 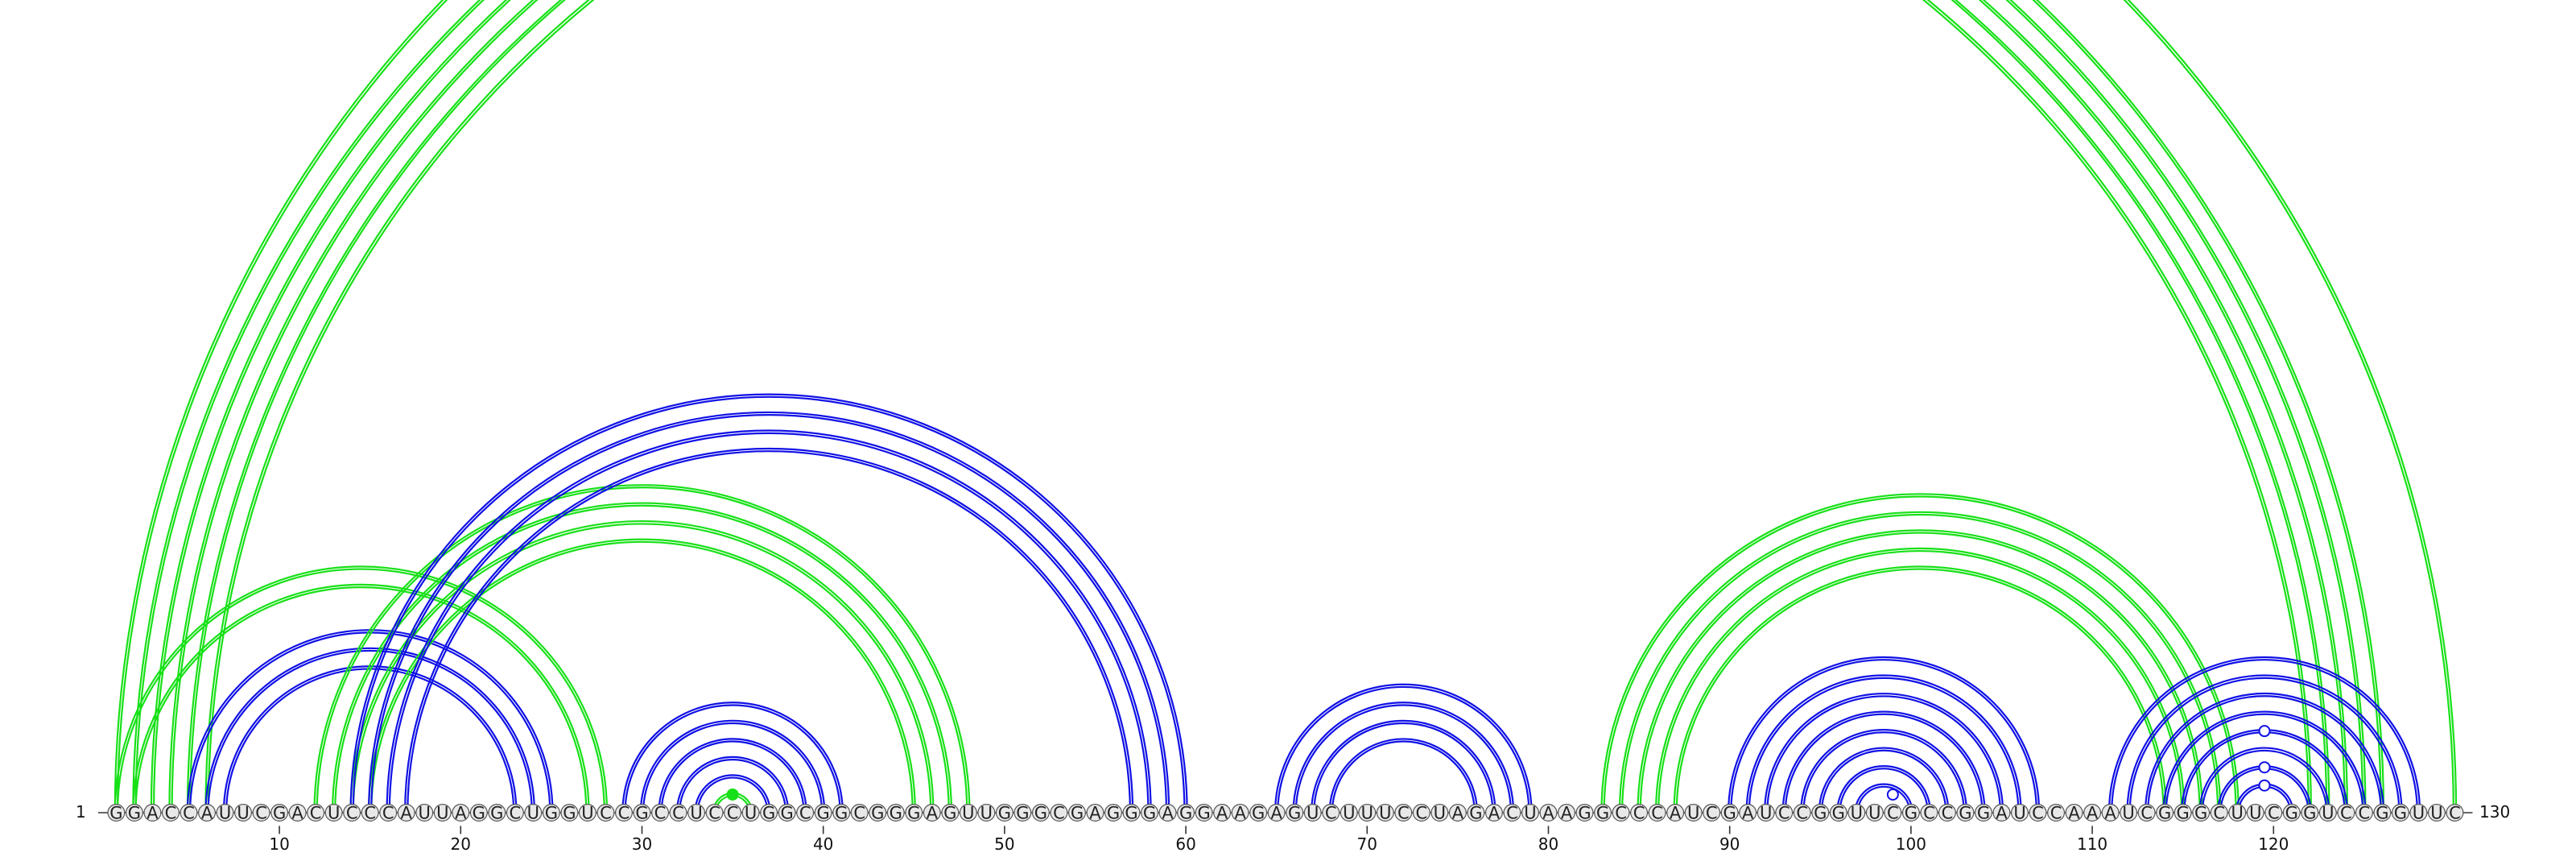 I want to click on tick-label-10: 10, so click(x=279, y=844).